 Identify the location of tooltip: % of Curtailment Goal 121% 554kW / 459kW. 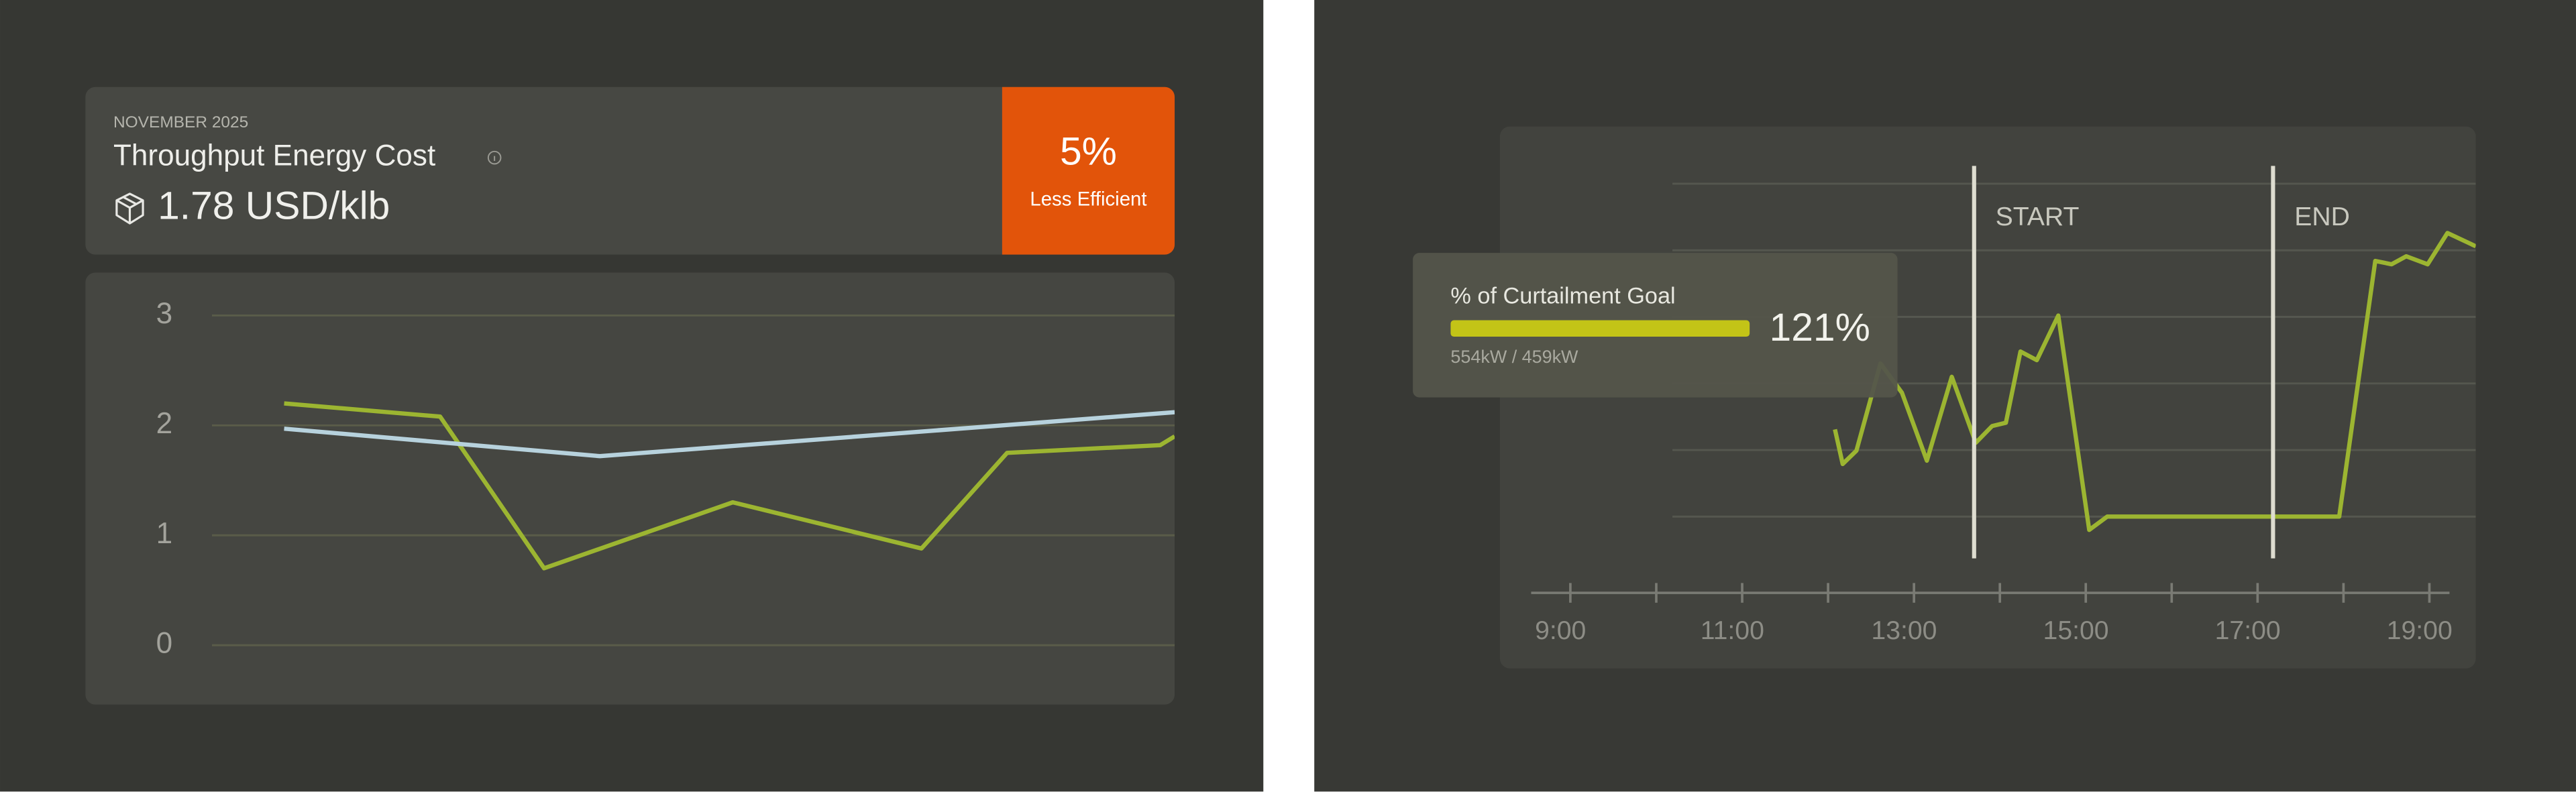
(1655, 325).